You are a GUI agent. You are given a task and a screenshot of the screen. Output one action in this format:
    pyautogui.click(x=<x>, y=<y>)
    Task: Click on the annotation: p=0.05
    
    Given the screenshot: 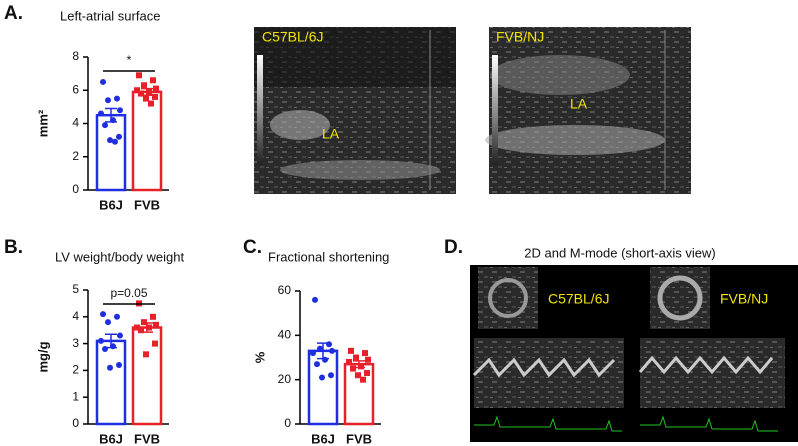 What is the action you would take?
    pyautogui.click(x=128, y=293)
    